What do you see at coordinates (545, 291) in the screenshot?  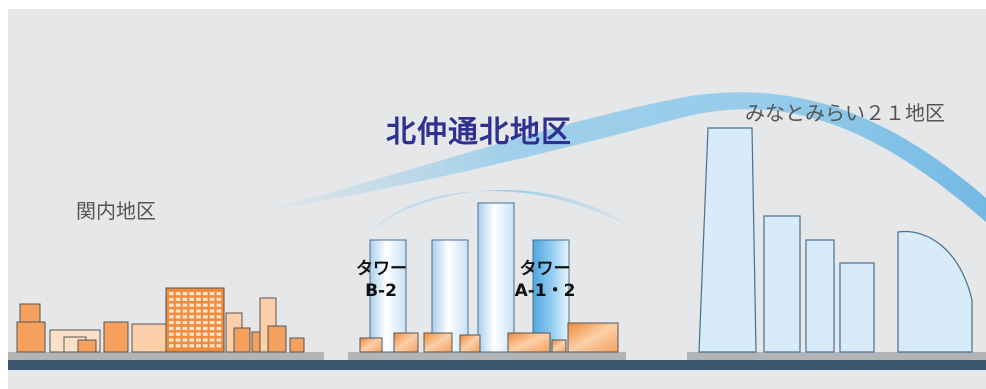 I see `tower-label-a12-line2: A-1・2` at bounding box center [545, 291].